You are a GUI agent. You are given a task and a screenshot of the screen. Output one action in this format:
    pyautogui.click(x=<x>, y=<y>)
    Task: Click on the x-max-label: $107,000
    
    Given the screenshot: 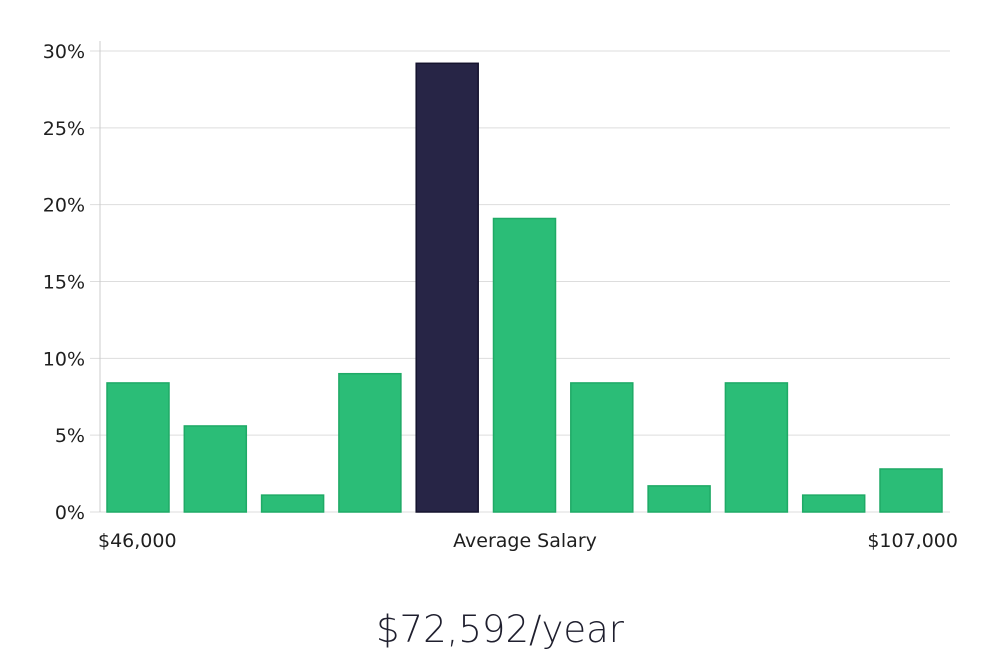 What is the action you would take?
    pyautogui.click(x=912, y=541)
    